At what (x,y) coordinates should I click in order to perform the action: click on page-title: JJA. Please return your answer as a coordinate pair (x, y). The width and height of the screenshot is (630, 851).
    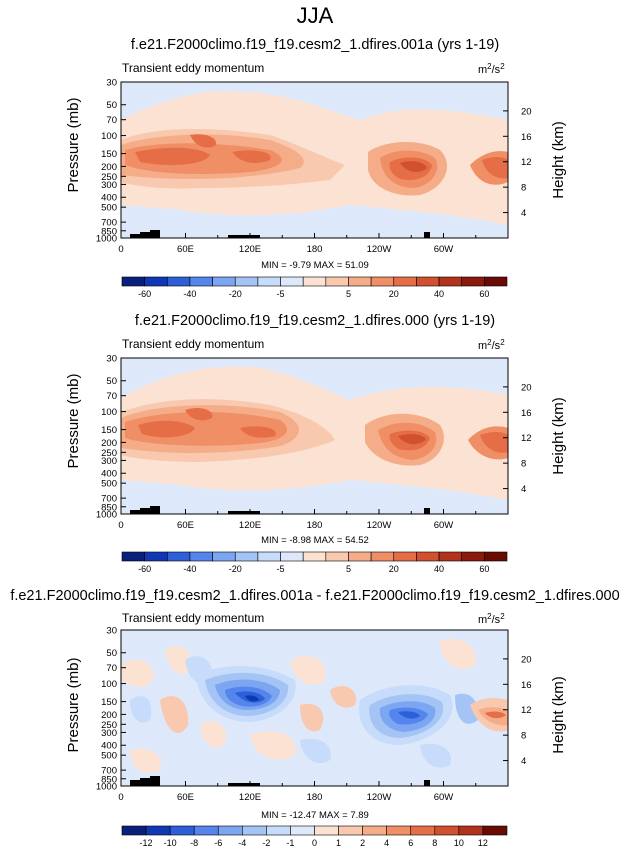
    Looking at the image, I should click on (315, 15).